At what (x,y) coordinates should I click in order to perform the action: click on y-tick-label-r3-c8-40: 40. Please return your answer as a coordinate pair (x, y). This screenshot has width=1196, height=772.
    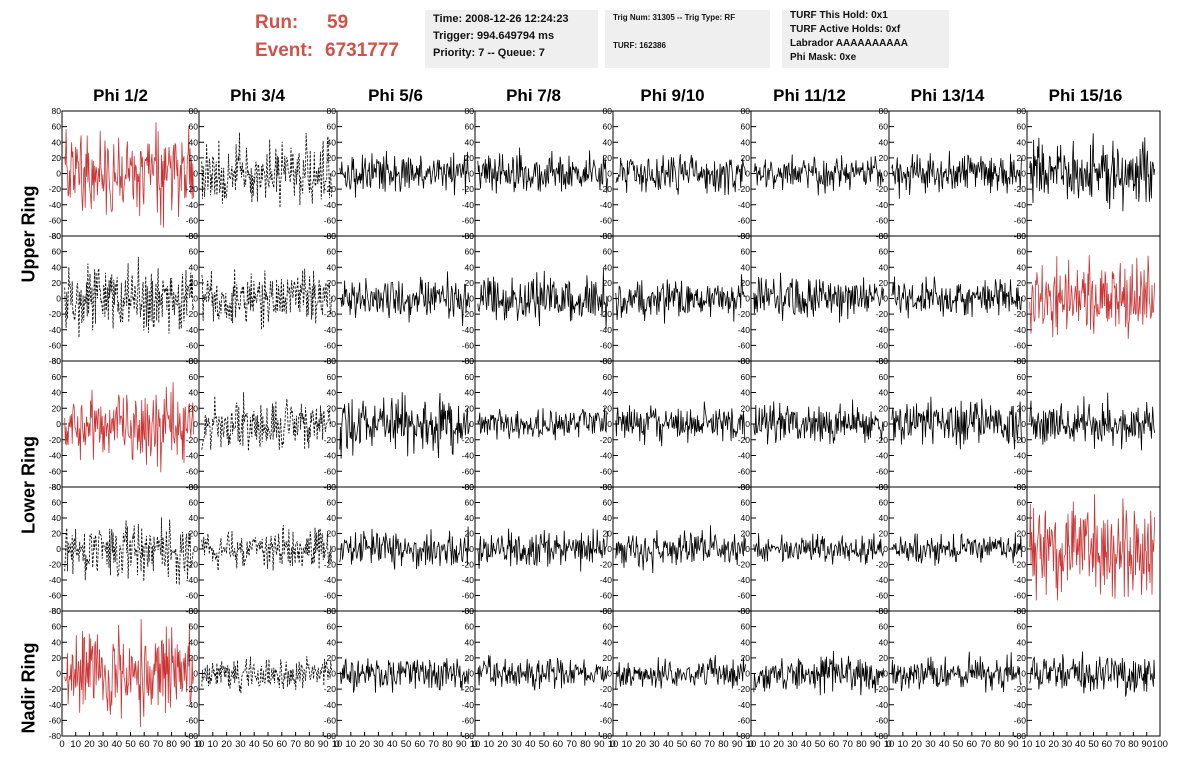
    Looking at the image, I should click on (1022, 393).